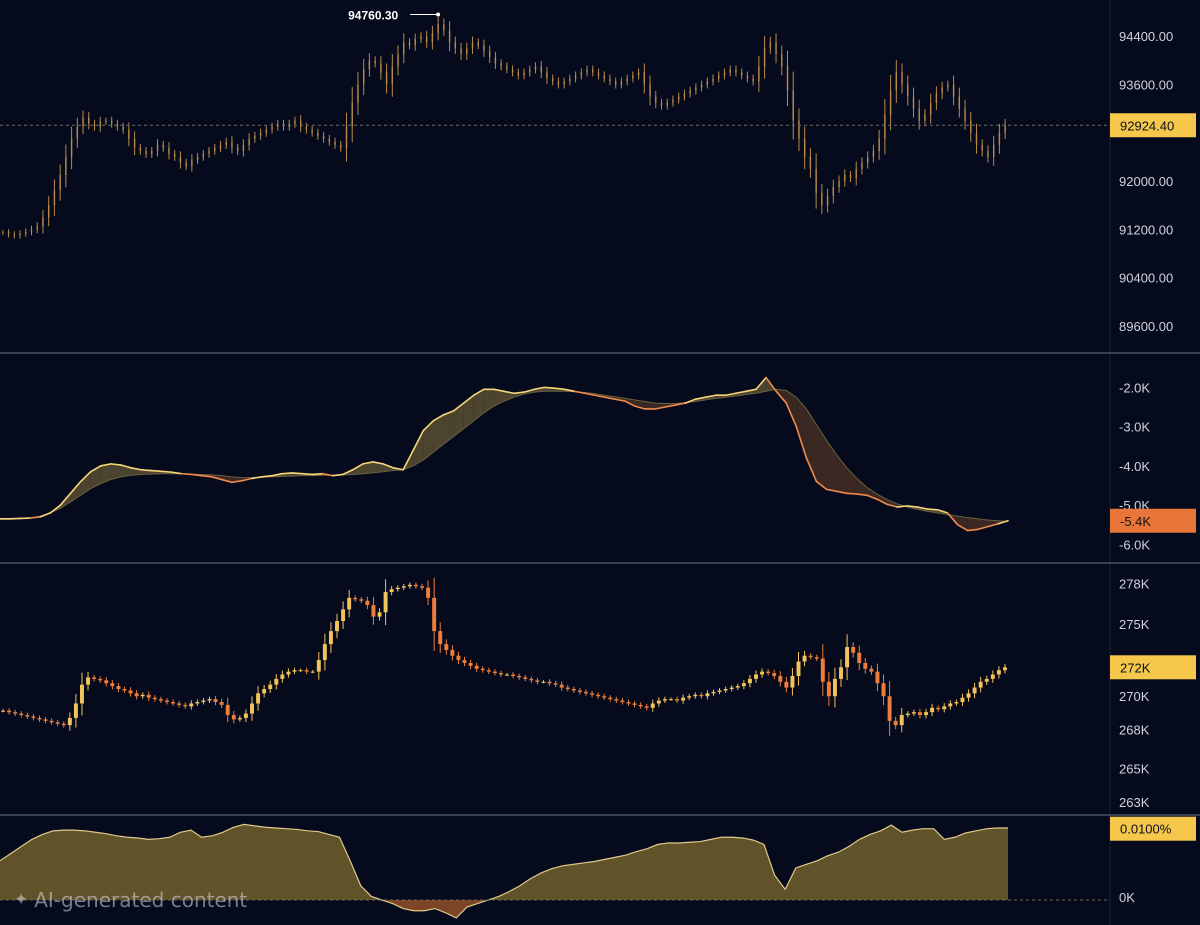 This screenshot has height=925, width=1200. What do you see at coordinates (504, 455) in the screenshot?
I see `oscillator-signal-line` at bounding box center [504, 455].